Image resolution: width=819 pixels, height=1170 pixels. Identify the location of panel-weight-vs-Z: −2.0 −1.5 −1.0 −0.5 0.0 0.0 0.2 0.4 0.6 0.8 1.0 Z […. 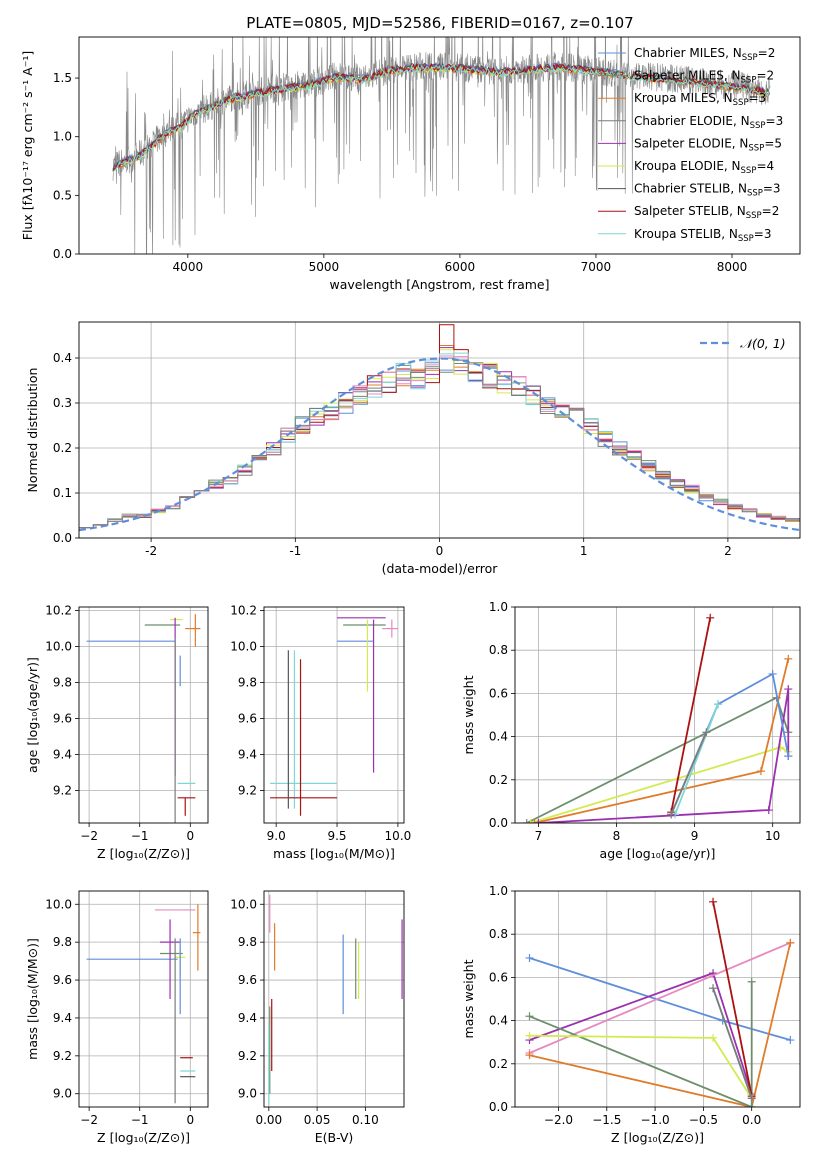
(631, 1014).